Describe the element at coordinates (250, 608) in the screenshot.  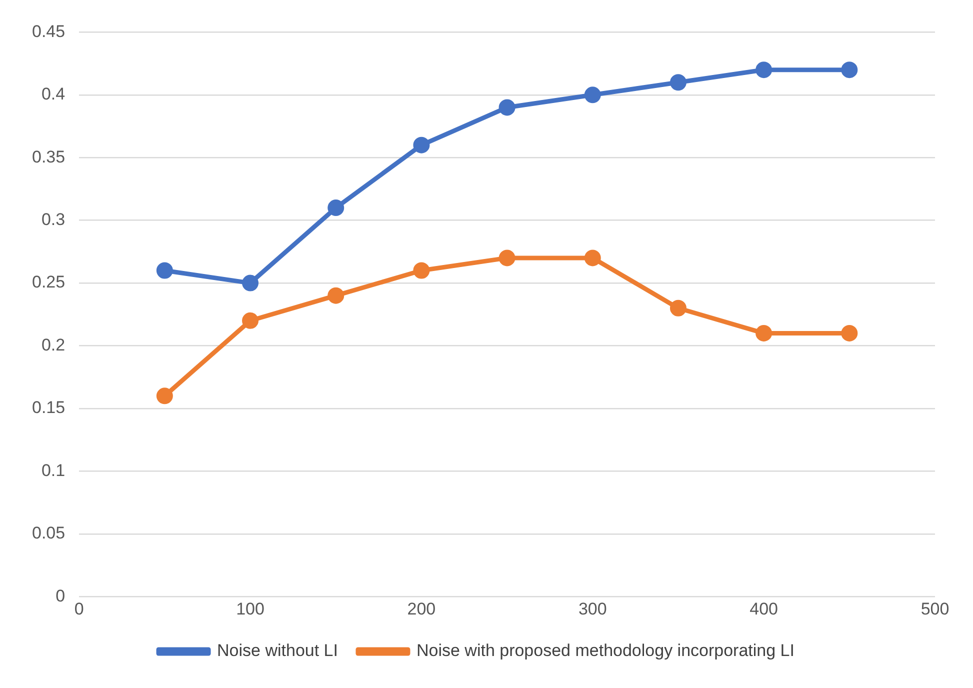
I see `x-tick-label: 100` at that location.